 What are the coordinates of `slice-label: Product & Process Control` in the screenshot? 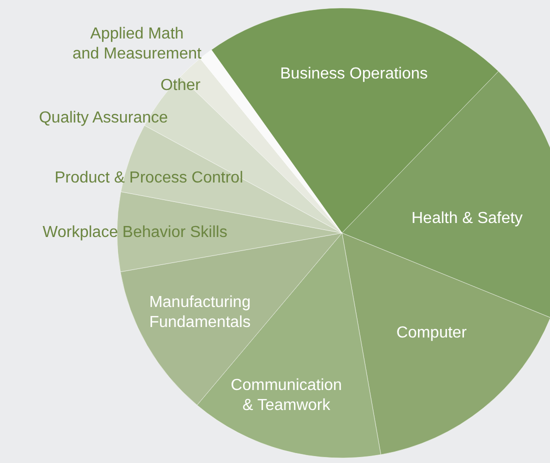 It's located at (149, 177).